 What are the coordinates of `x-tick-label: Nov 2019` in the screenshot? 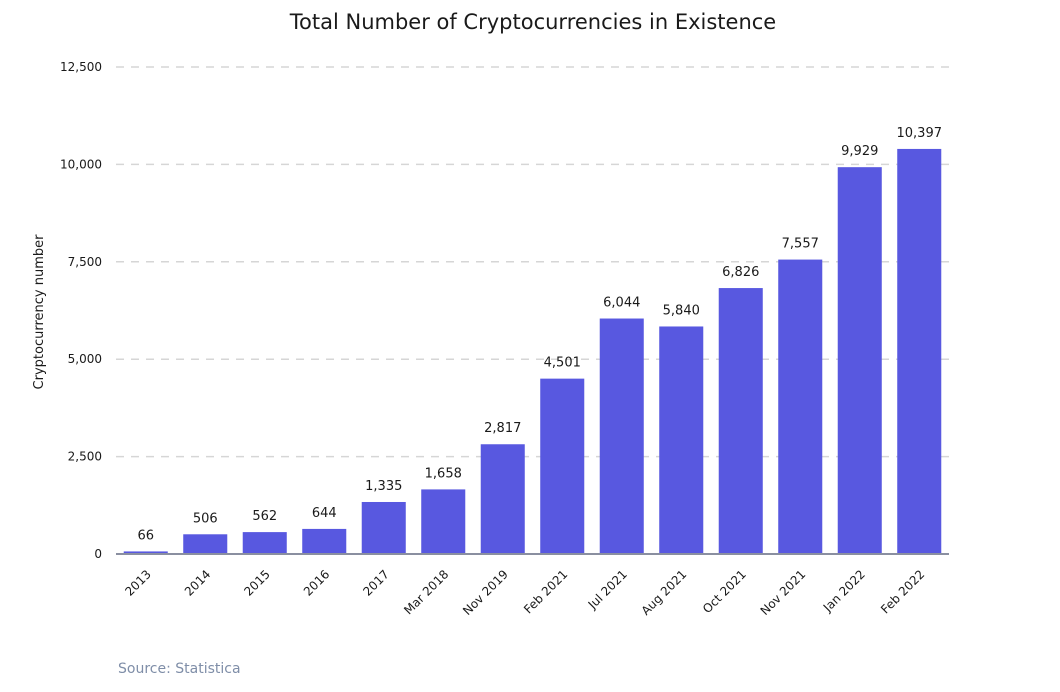 It's located at (485, 592).